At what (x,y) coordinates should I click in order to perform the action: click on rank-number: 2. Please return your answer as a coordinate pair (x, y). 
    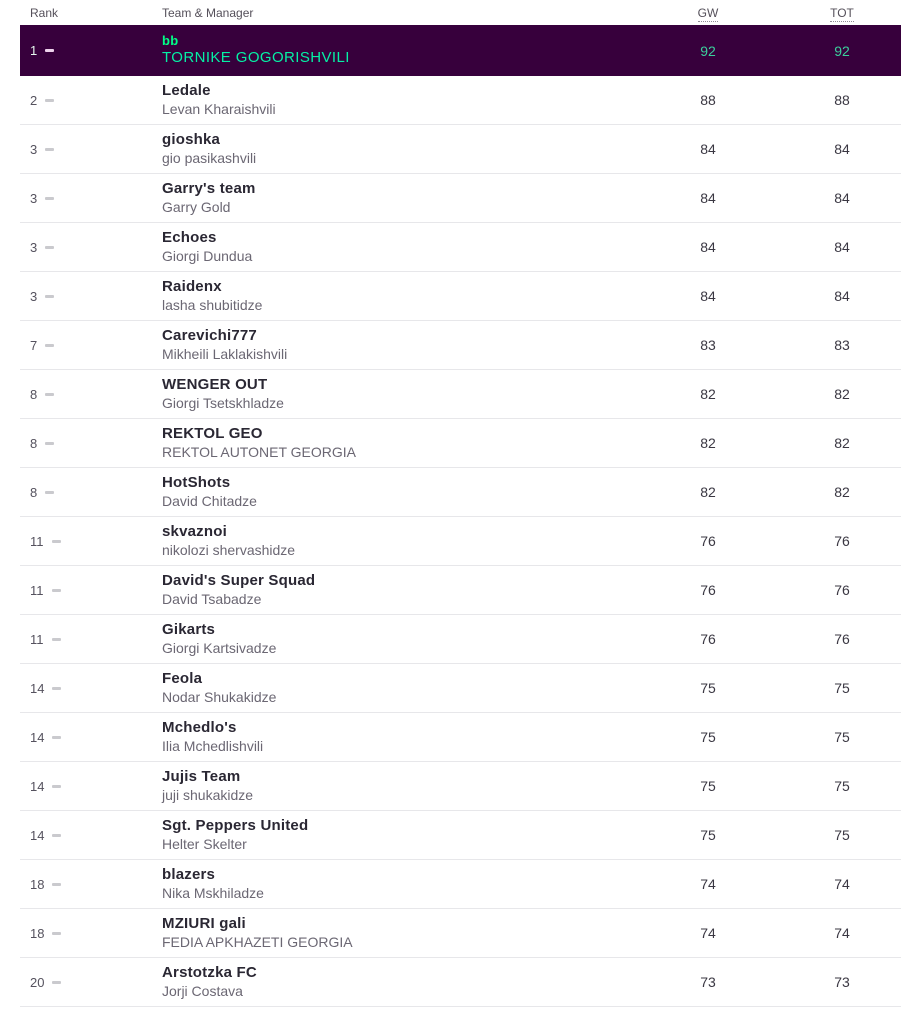
    Looking at the image, I should click on (34, 100).